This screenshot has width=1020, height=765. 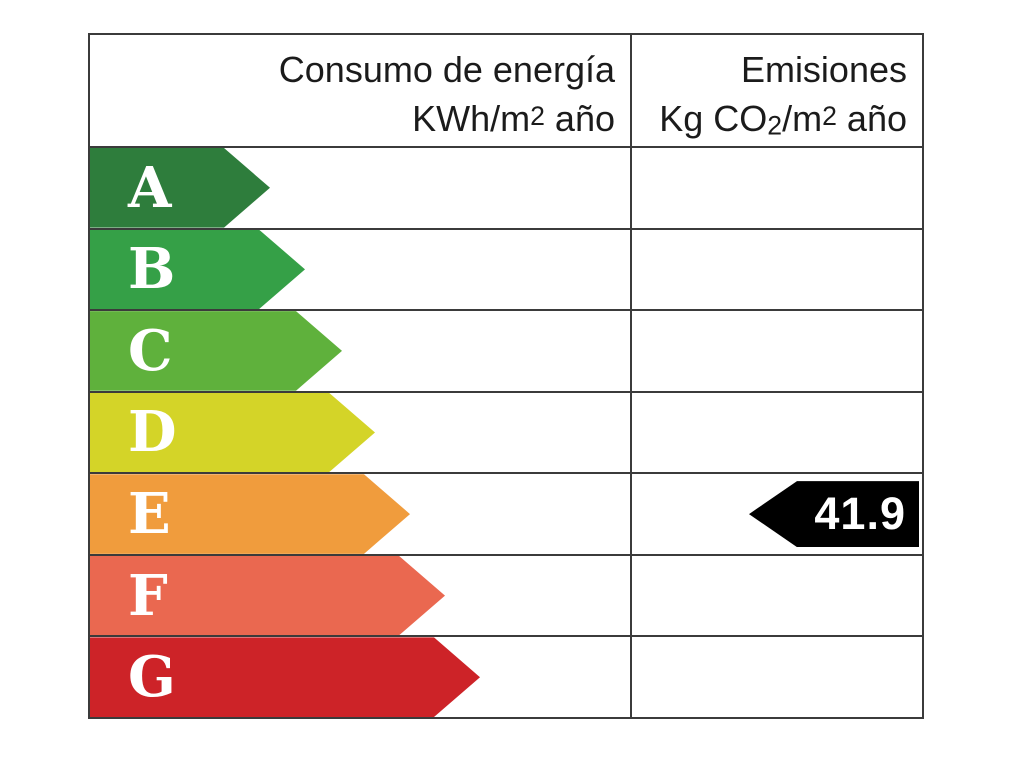 What do you see at coordinates (777, 431) in the screenshot?
I see `rating-row-d-emissions` at bounding box center [777, 431].